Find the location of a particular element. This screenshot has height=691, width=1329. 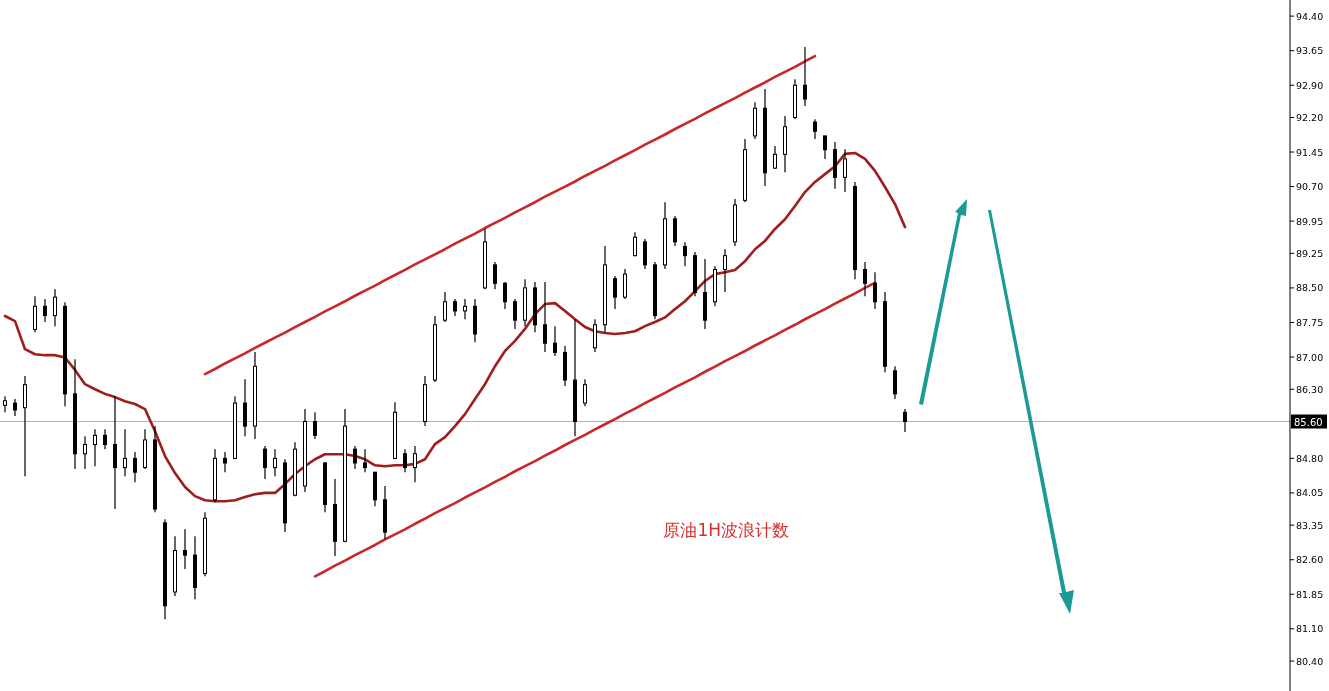

annotation: 原油1H波浪计数 is located at coordinates (726, 529).